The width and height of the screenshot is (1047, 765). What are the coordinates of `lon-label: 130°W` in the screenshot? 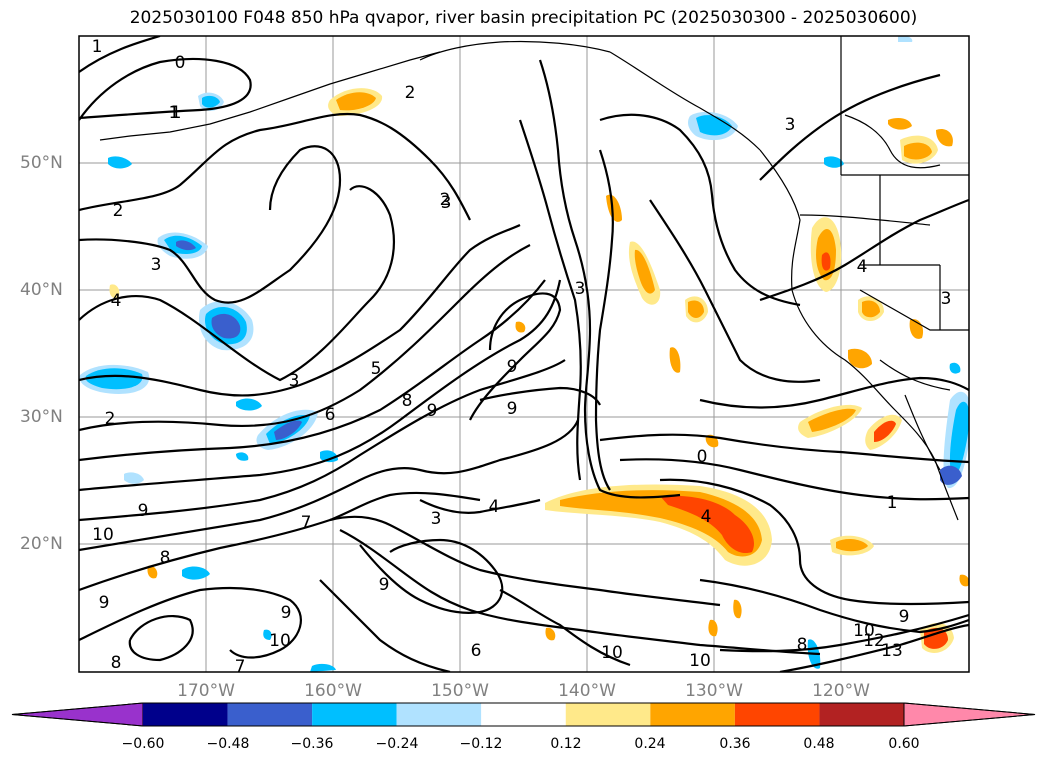 It's located at (714, 691).